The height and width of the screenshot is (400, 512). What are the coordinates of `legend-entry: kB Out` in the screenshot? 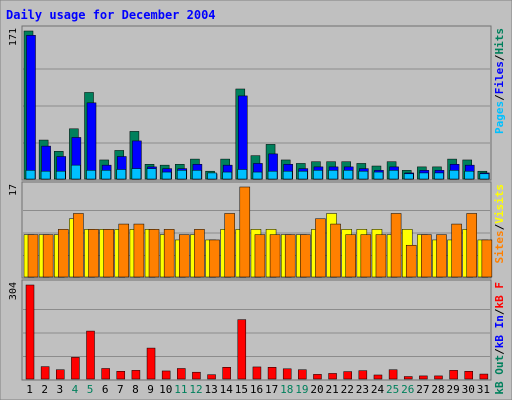 It's located at (499, 375).